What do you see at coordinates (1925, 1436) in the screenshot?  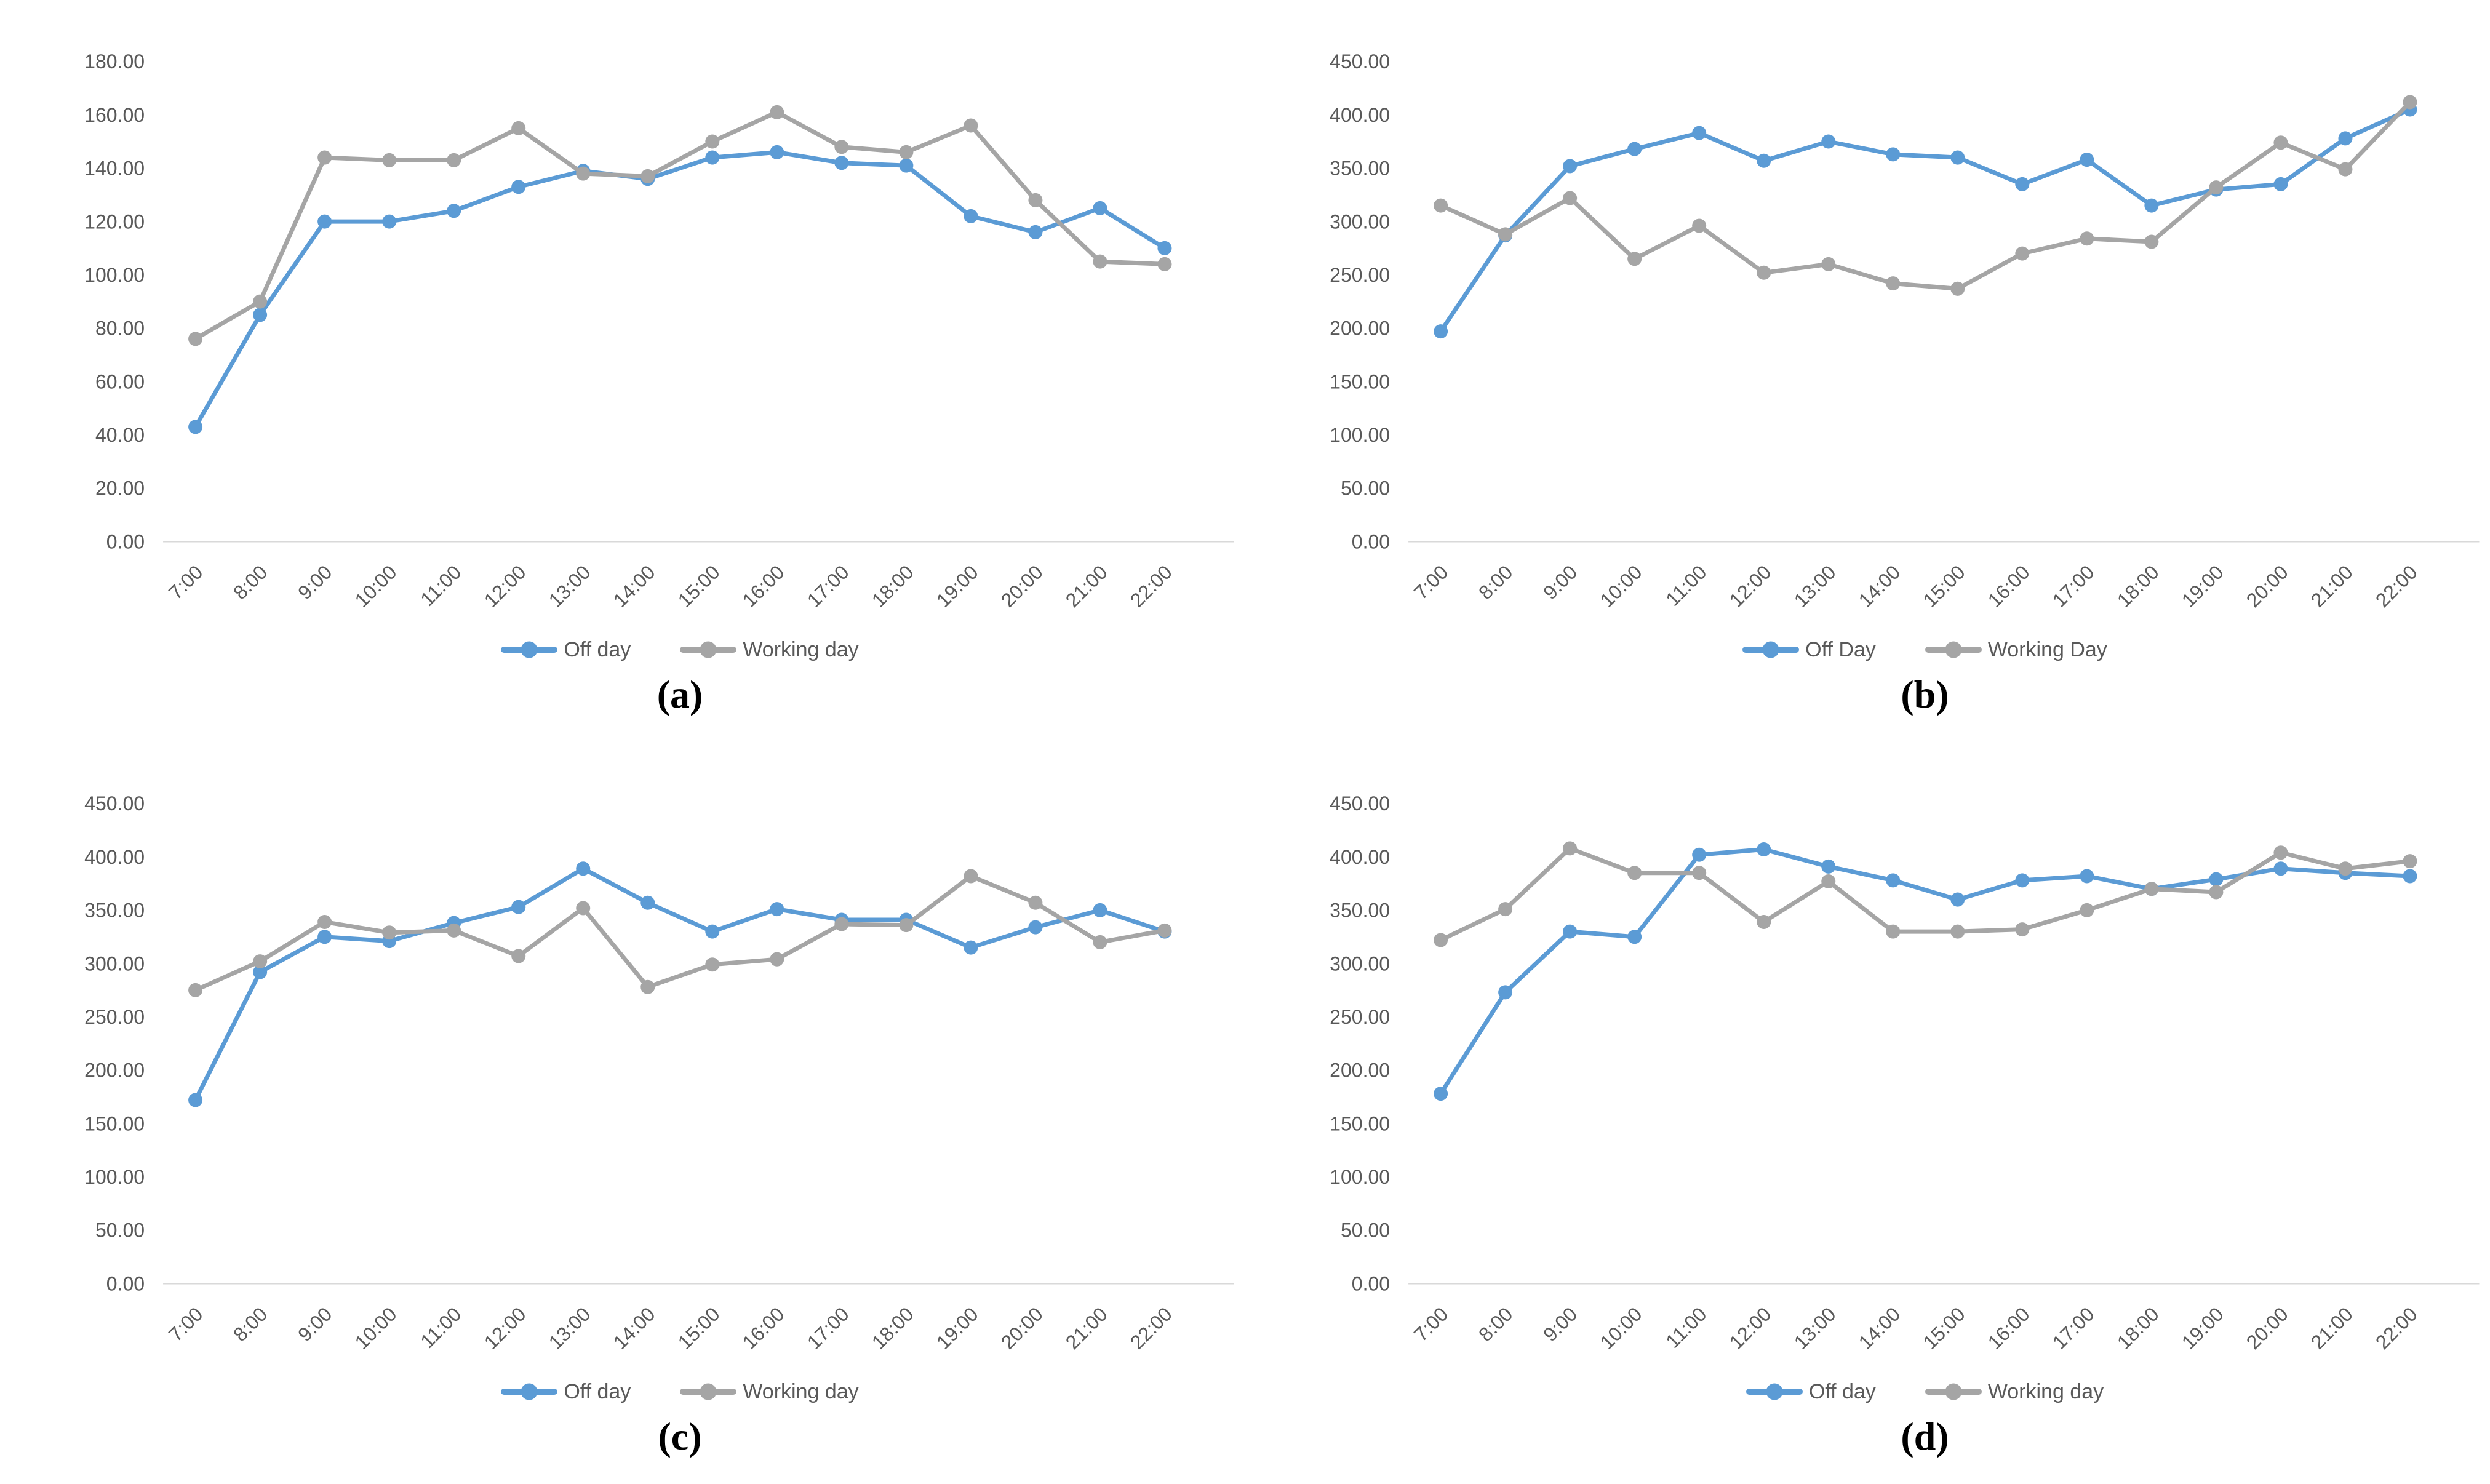 I see `panel-caption-d: (d)` at bounding box center [1925, 1436].